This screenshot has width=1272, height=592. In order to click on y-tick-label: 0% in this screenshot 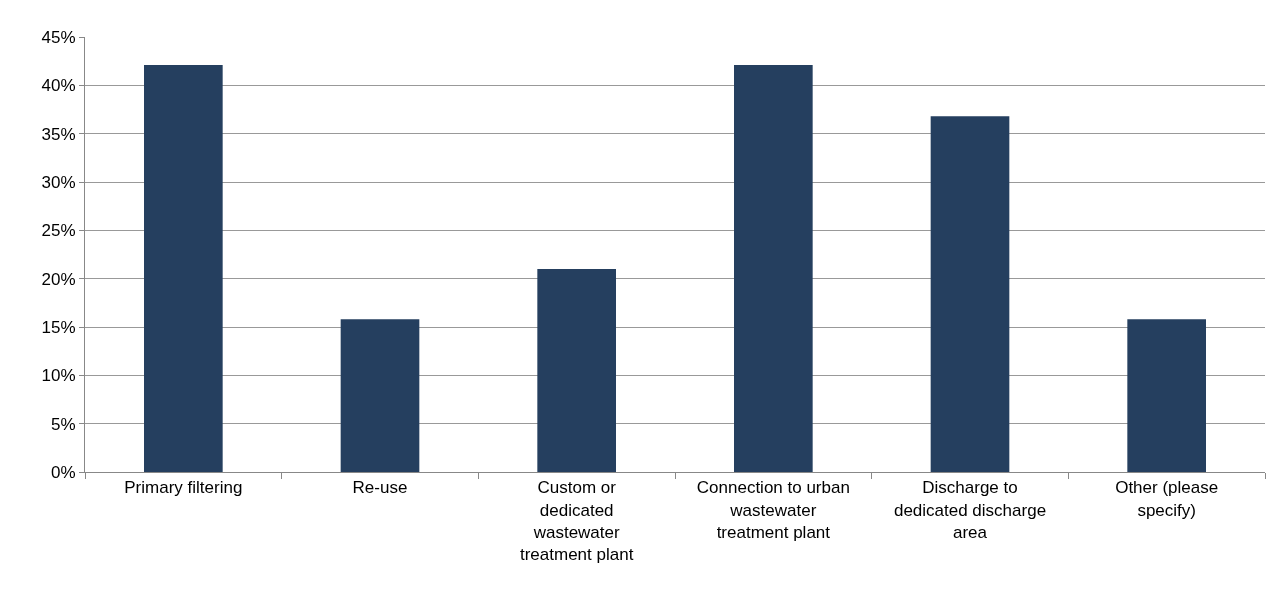, I will do `click(63, 472)`.